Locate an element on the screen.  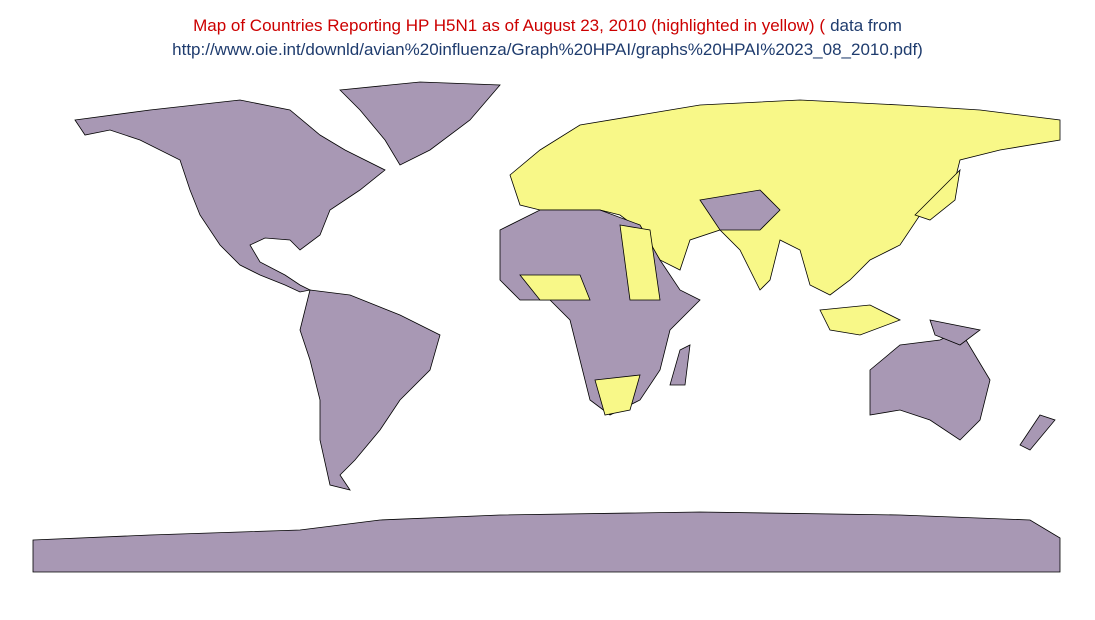
japan is located at coordinates (937, 194).